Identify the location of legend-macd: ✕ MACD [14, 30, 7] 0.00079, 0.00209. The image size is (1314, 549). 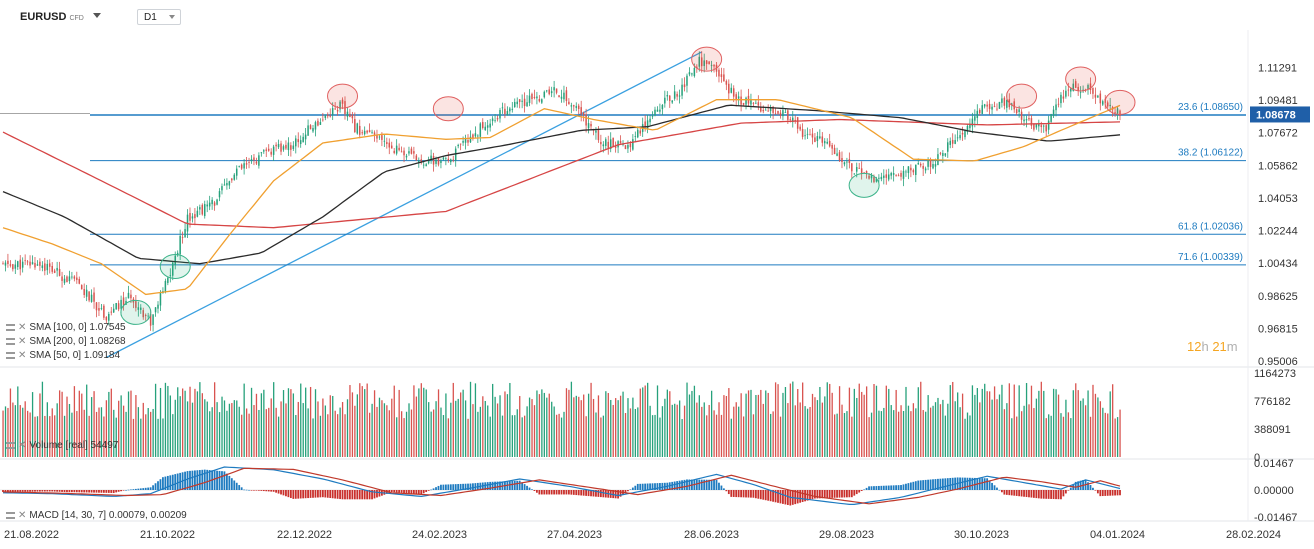
(96, 515).